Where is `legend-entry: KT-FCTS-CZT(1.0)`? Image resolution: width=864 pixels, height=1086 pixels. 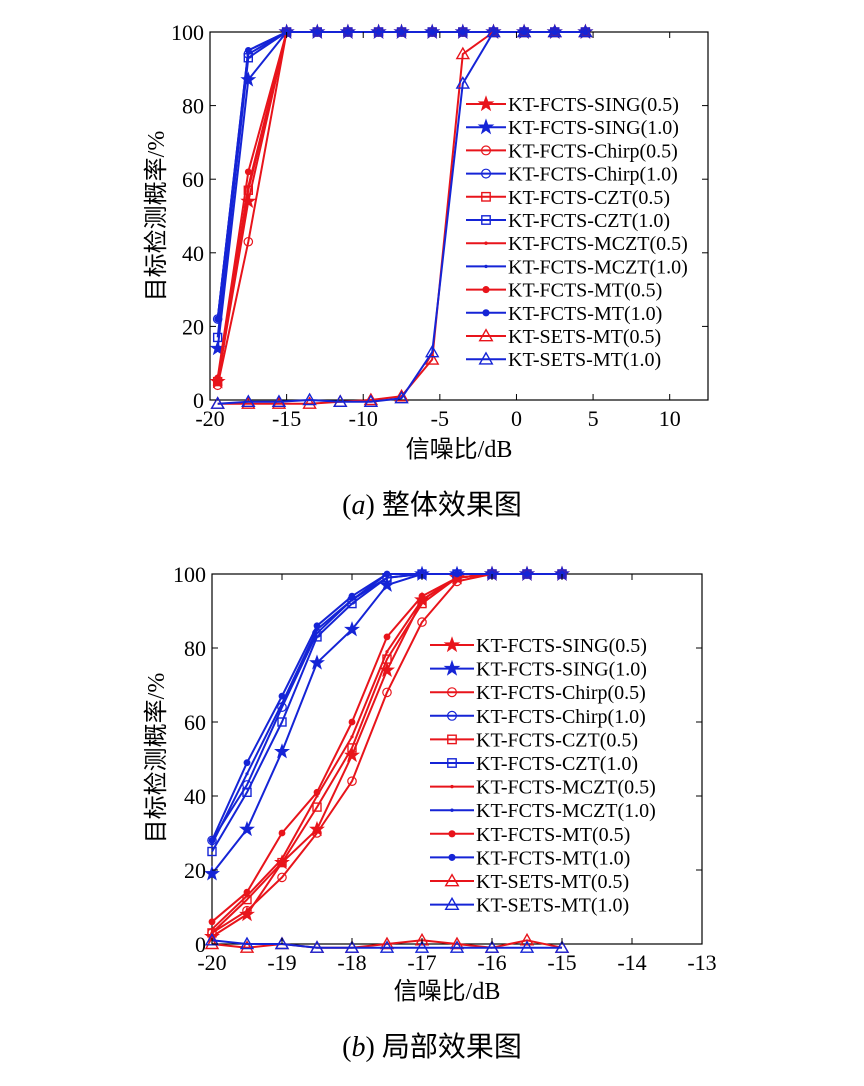 legend-entry: KT-FCTS-CZT(1.0) is located at coordinates (568, 221).